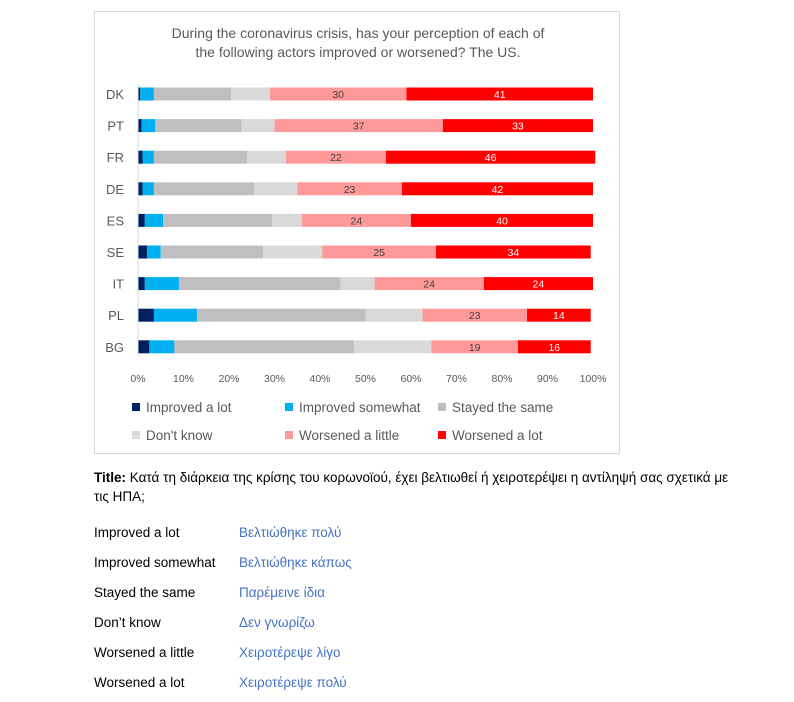 The image size is (794, 702). I want to click on data-label: 46, so click(491, 158).